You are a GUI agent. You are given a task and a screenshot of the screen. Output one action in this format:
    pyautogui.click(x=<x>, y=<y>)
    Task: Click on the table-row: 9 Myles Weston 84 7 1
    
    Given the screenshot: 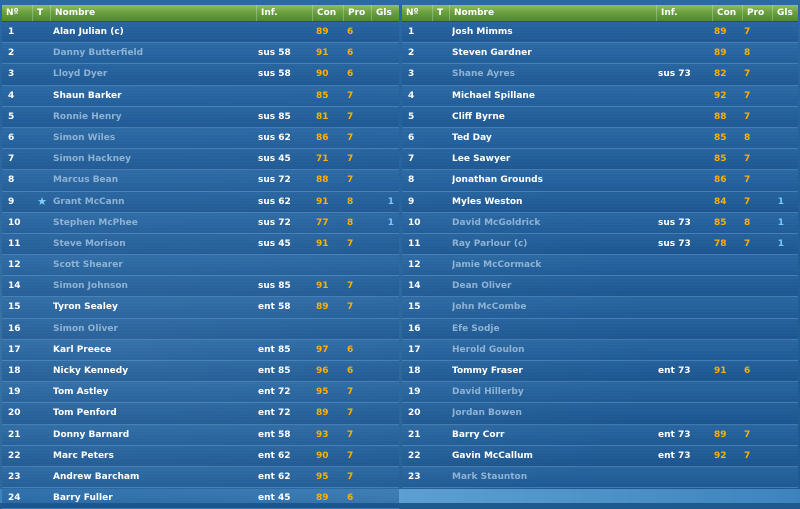 What is the action you would take?
    pyautogui.click(x=600, y=202)
    